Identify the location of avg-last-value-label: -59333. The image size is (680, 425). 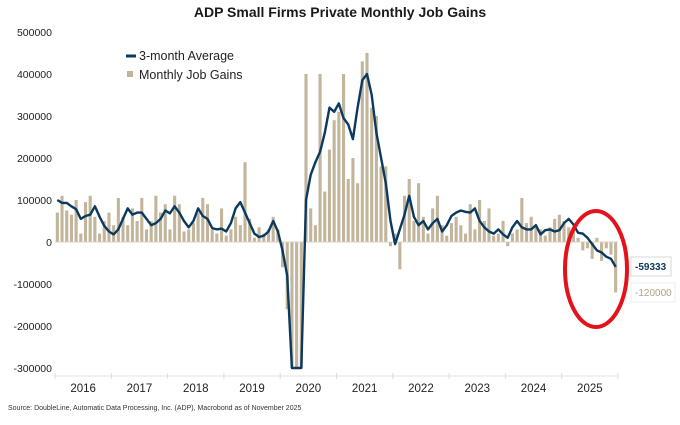
(651, 267).